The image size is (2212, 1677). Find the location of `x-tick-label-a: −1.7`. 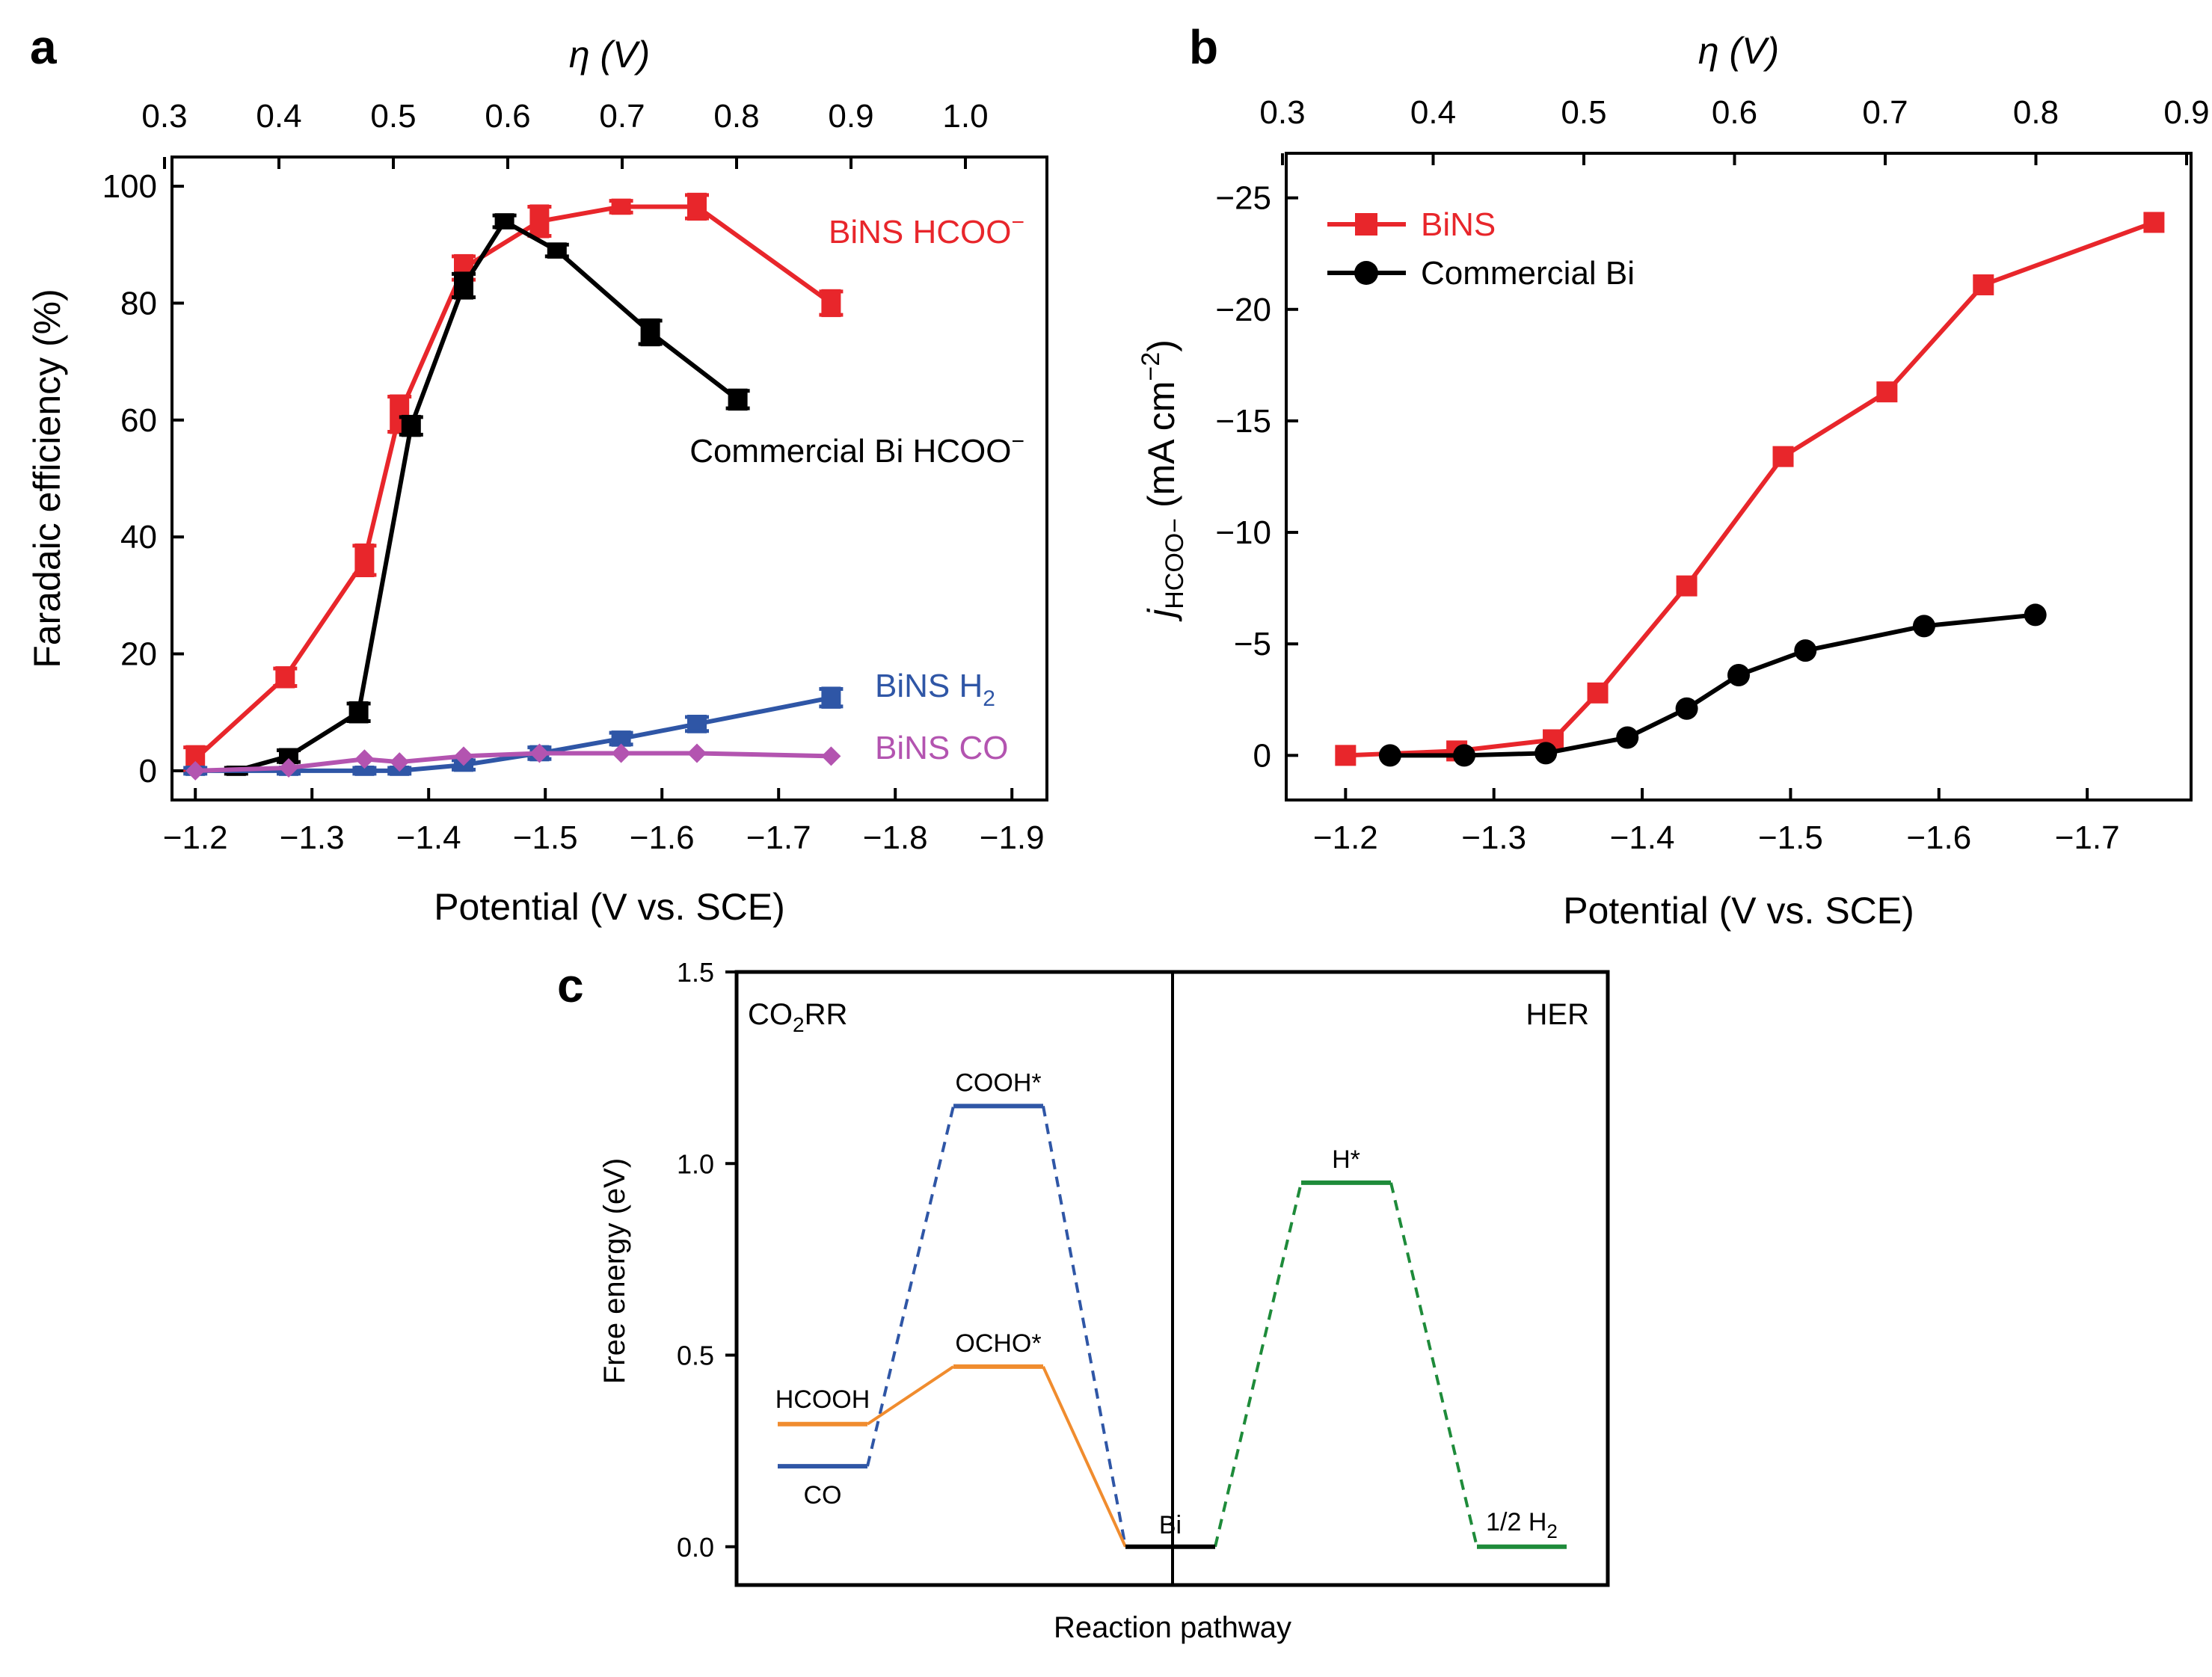

x-tick-label-a: −1.7 is located at coordinates (779, 837).